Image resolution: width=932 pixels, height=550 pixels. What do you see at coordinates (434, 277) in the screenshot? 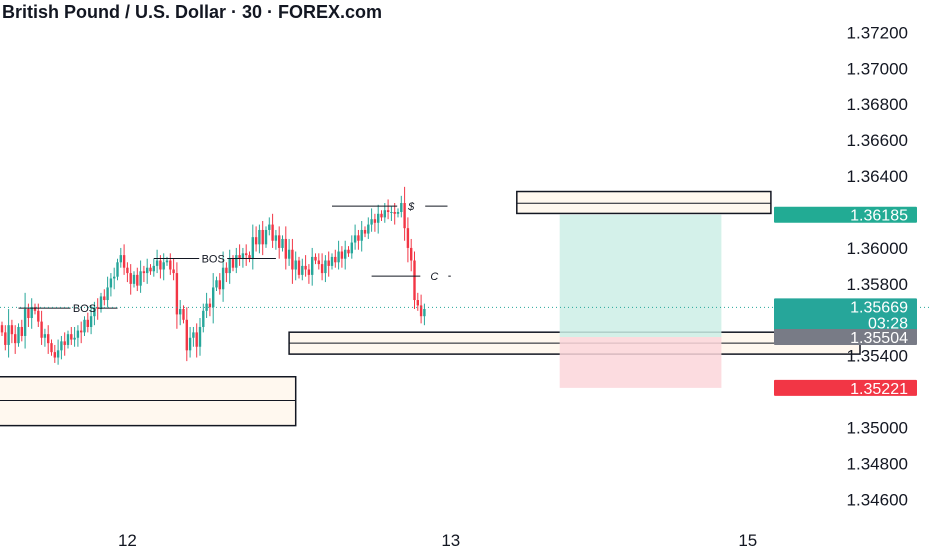
I see `choch-annotation-label: C` at bounding box center [434, 277].